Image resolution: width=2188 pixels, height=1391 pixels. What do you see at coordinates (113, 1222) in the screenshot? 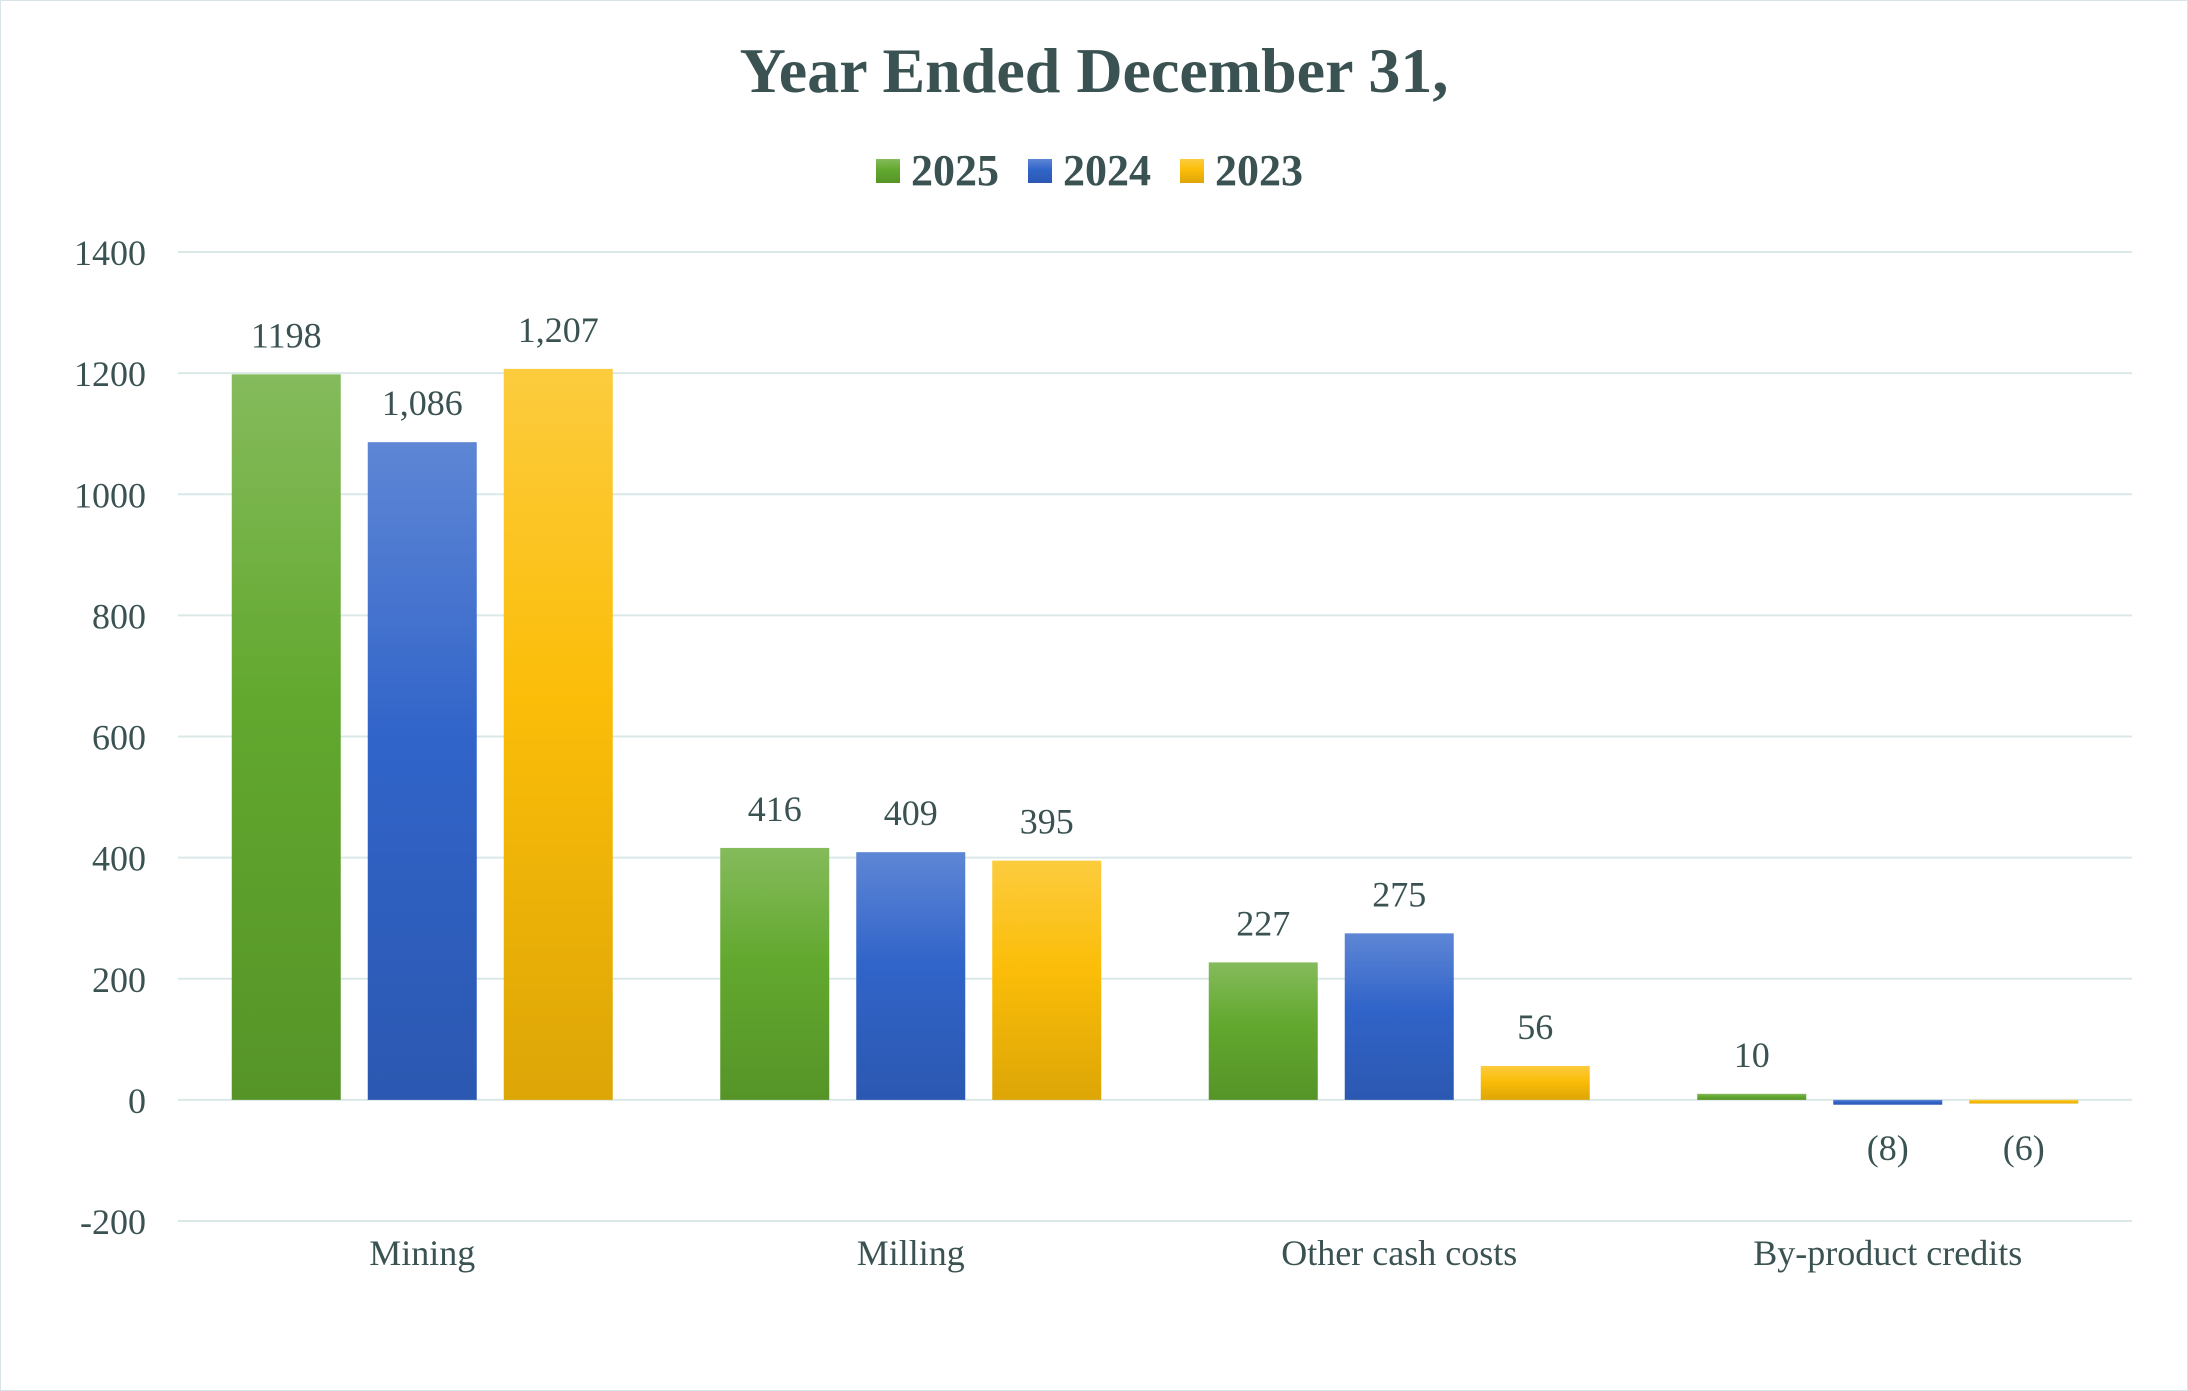
I see `y-tick-label: -200` at bounding box center [113, 1222].